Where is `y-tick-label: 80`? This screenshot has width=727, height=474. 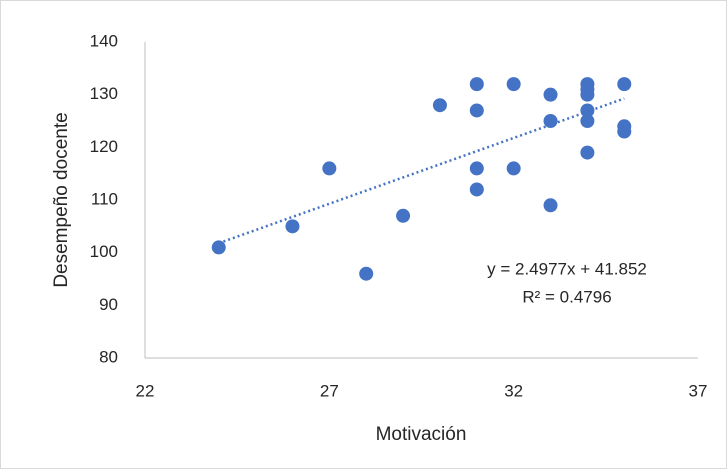 y-tick-label: 80 is located at coordinates (108, 356).